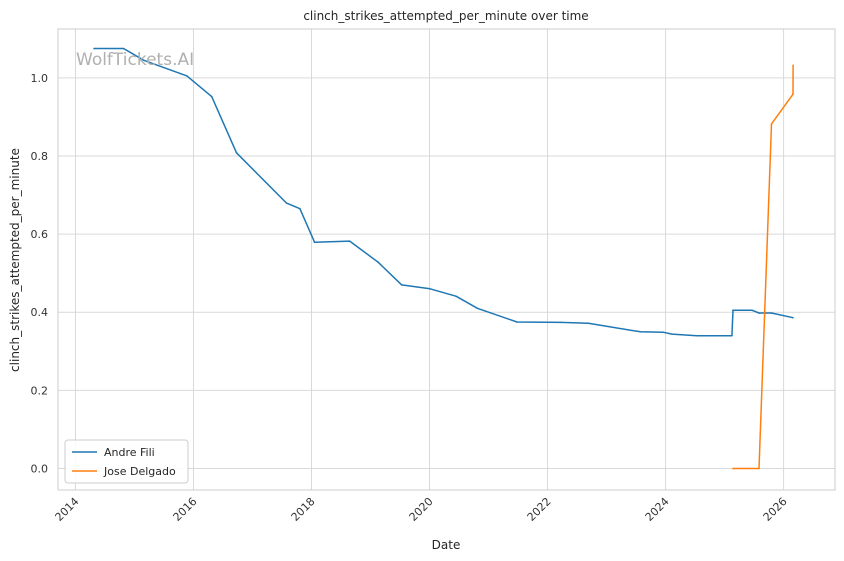  What do you see at coordinates (40, 469) in the screenshot?
I see `y-tick-label: 0.0` at bounding box center [40, 469].